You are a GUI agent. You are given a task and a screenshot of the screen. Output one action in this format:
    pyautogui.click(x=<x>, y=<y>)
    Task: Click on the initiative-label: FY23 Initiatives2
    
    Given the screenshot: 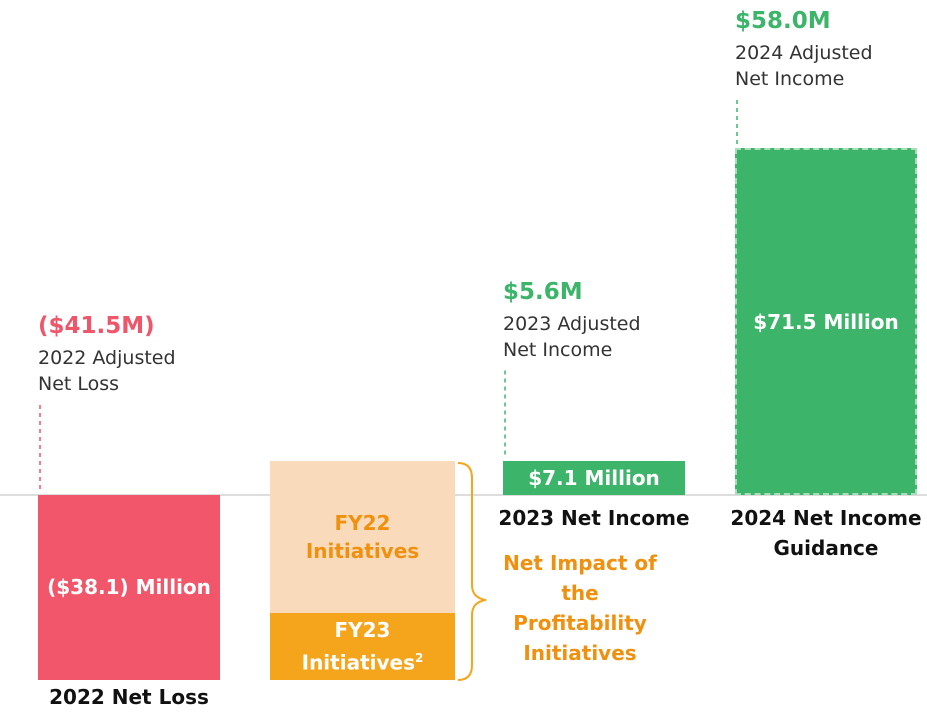 What is the action you would take?
    pyautogui.click(x=362, y=646)
    